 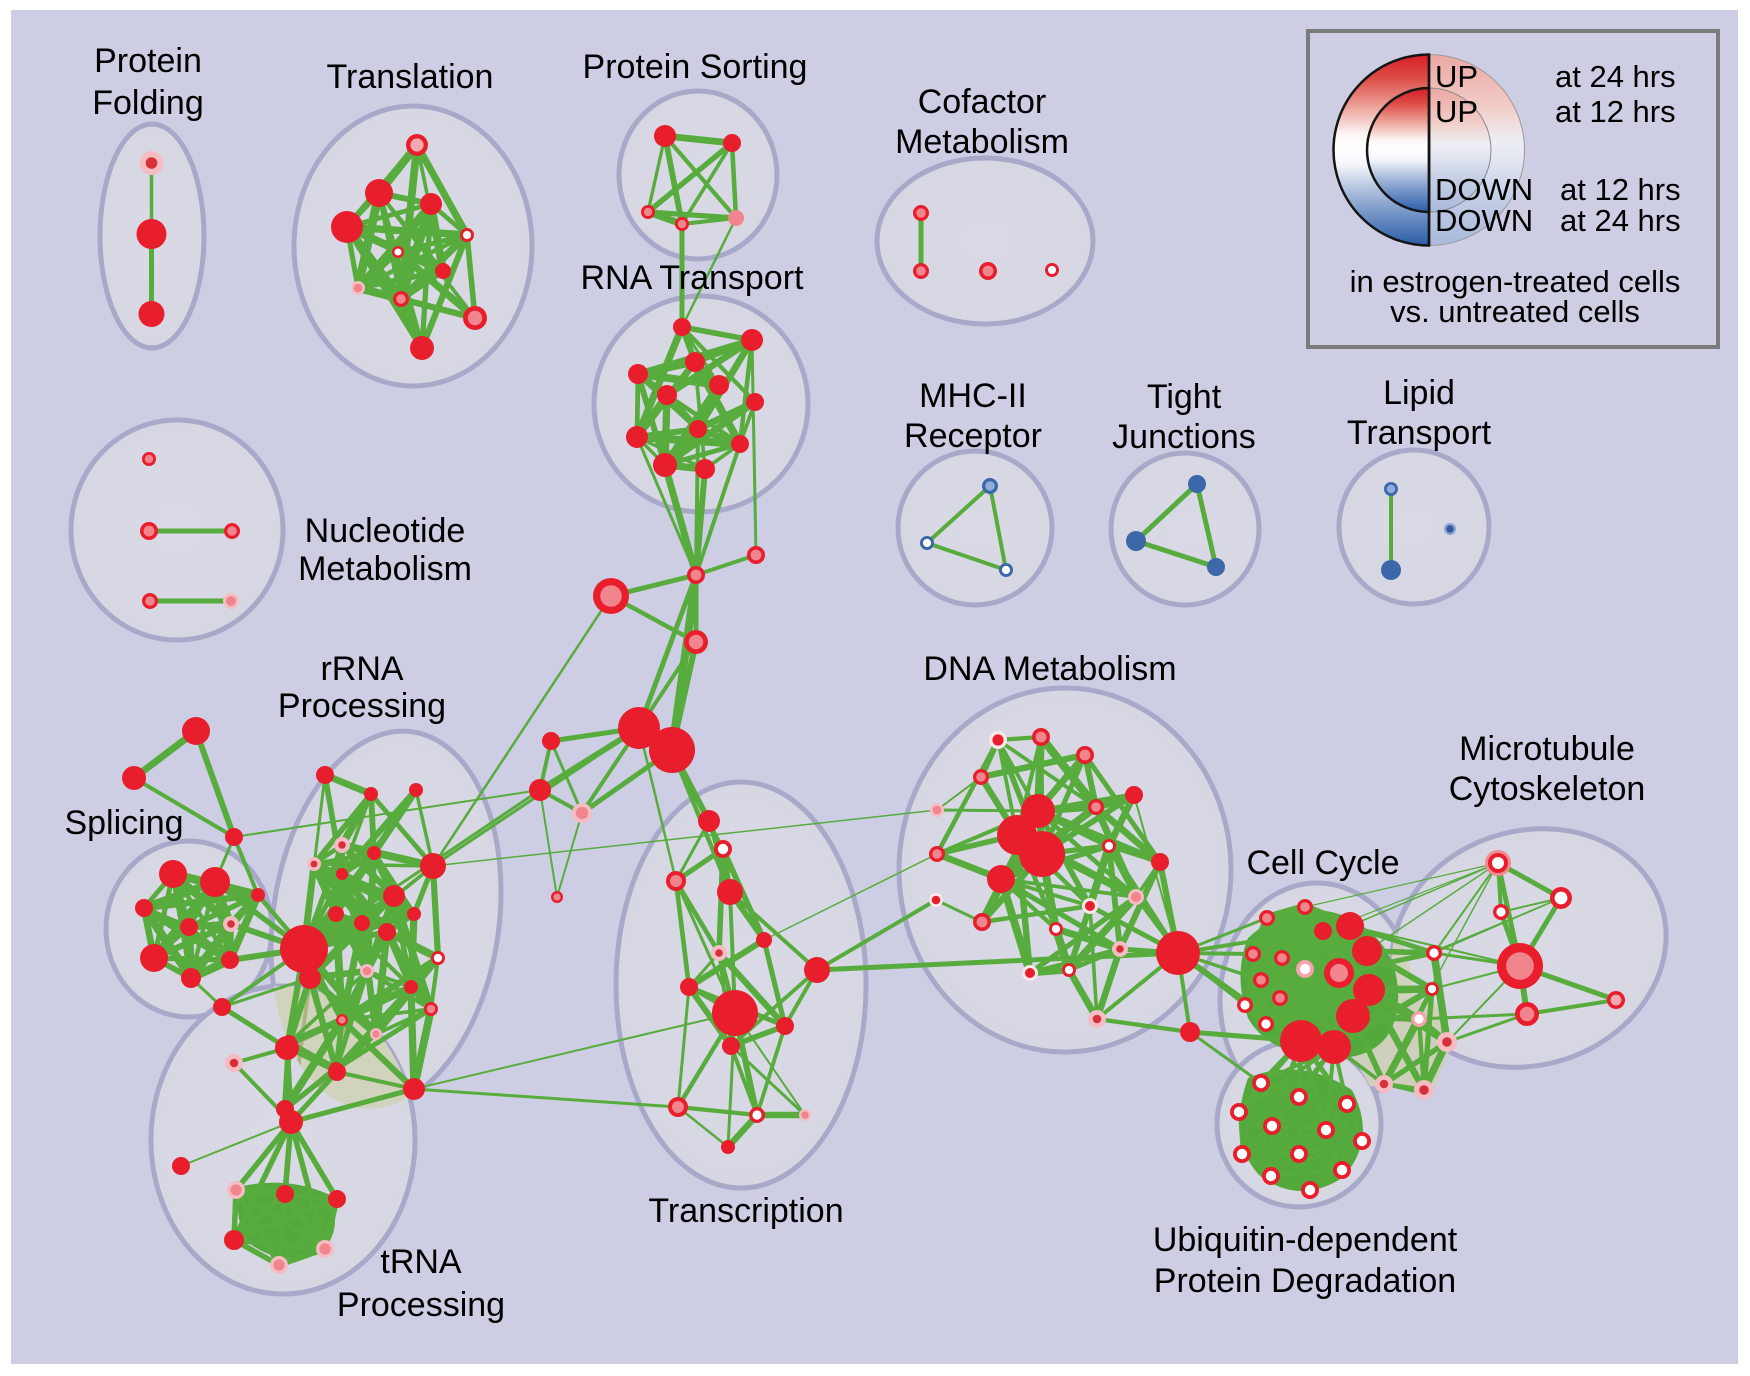 I want to click on svg-text: Protein Degradation, so click(x=1305, y=1281).